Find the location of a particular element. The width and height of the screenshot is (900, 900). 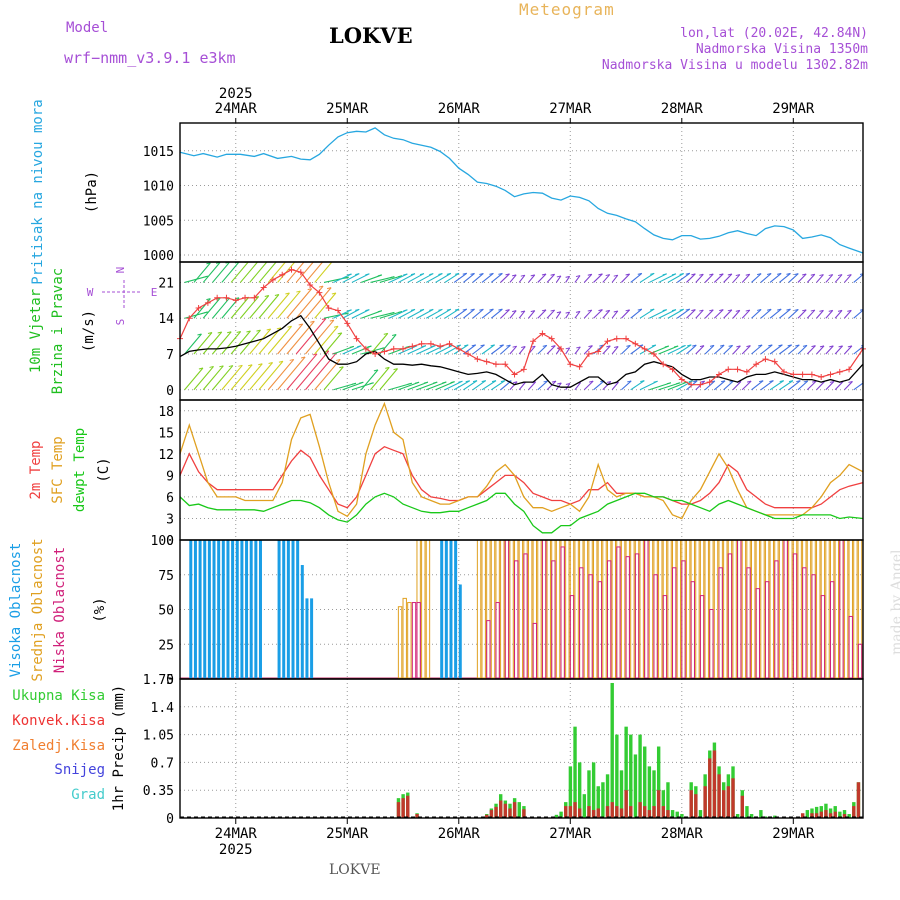

pressure-ytick-label: 1005 is located at coordinates (158, 221).